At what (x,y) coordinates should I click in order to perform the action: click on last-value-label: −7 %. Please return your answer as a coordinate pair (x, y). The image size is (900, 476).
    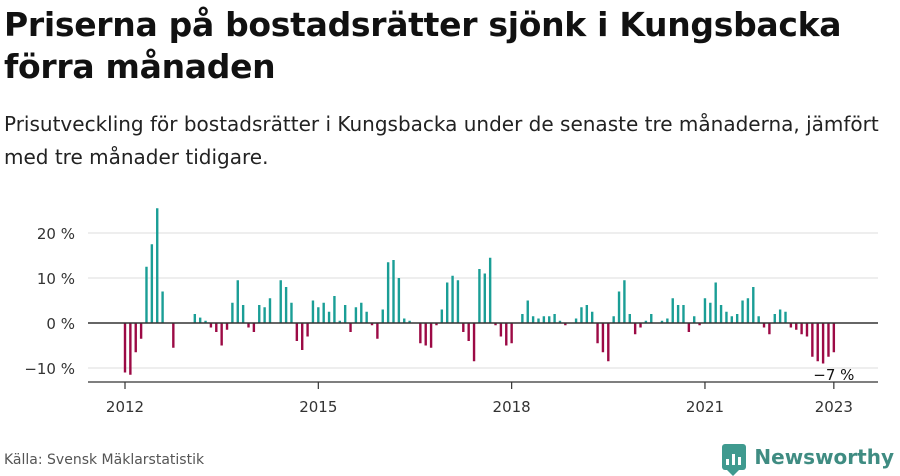
    Looking at the image, I should click on (833, 375).